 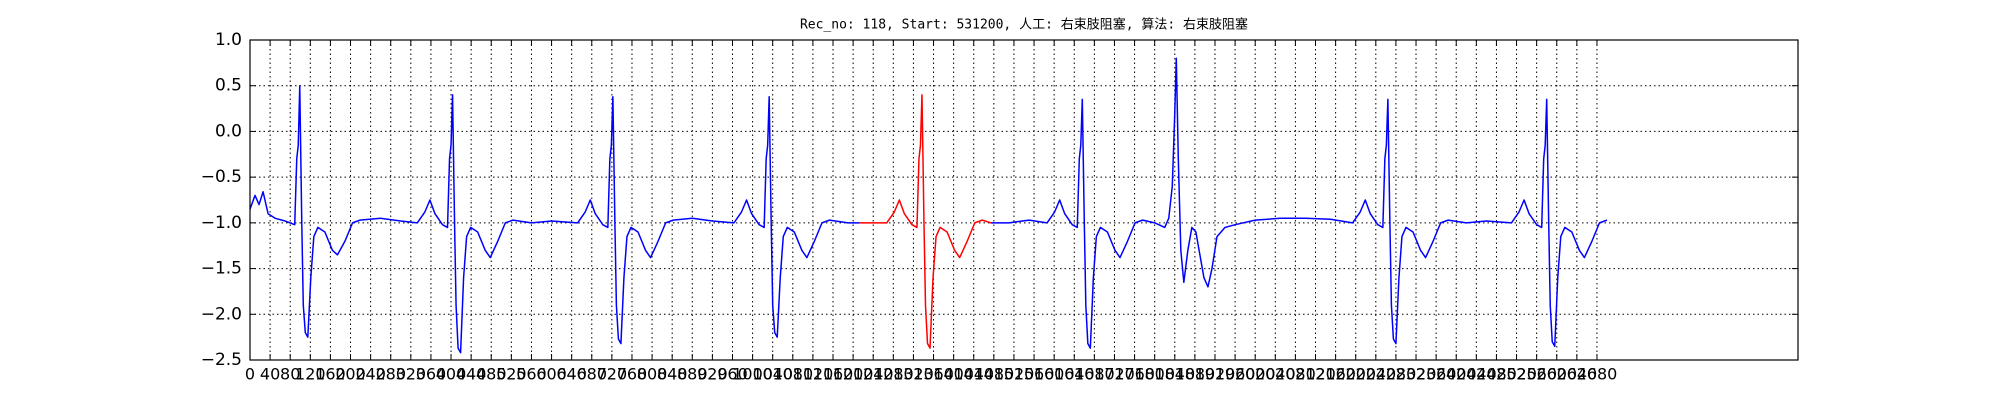 What do you see at coordinates (1114, 374) in the screenshot?
I see `x-tick-label: 1720` at bounding box center [1114, 374].